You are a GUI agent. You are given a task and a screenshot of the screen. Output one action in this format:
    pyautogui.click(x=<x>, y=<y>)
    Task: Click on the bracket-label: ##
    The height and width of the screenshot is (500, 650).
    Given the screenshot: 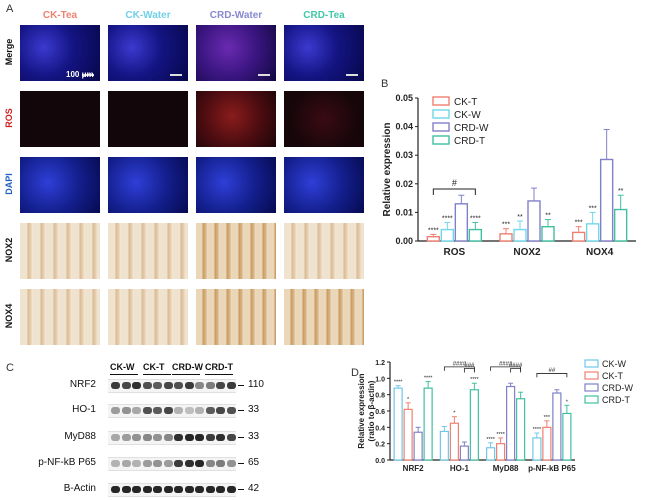 What is the action you would take?
    pyautogui.click(x=552, y=371)
    